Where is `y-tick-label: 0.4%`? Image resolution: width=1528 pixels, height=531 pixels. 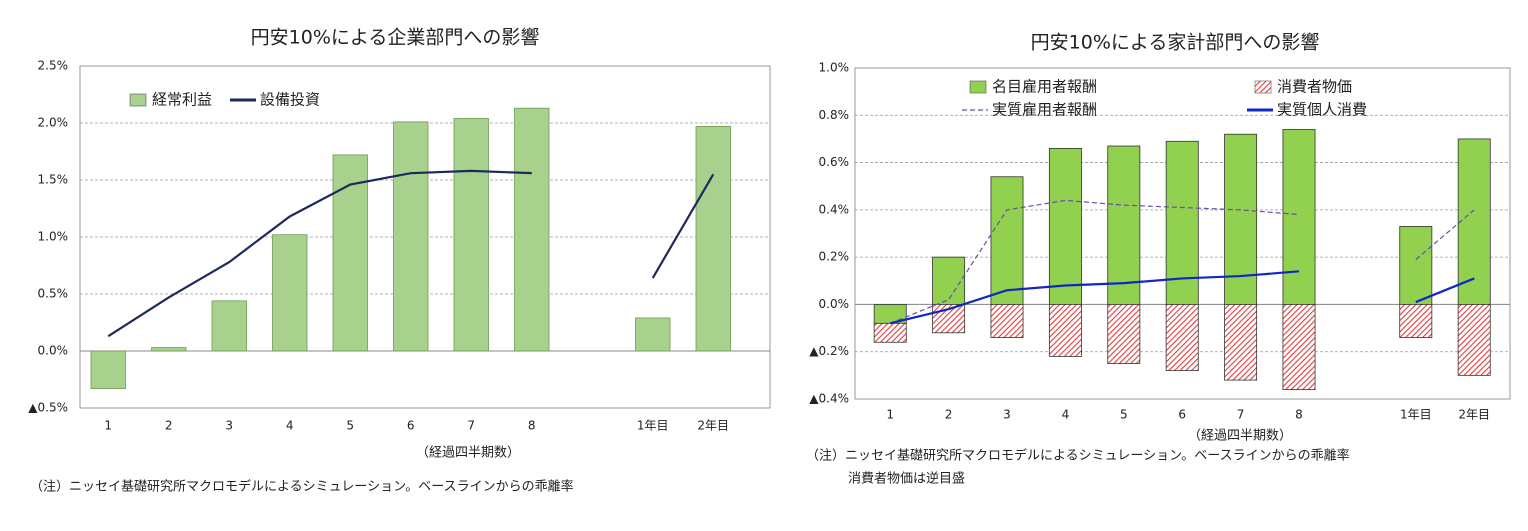
y-tick-label: 0.4% is located at coordinates (834, 209).